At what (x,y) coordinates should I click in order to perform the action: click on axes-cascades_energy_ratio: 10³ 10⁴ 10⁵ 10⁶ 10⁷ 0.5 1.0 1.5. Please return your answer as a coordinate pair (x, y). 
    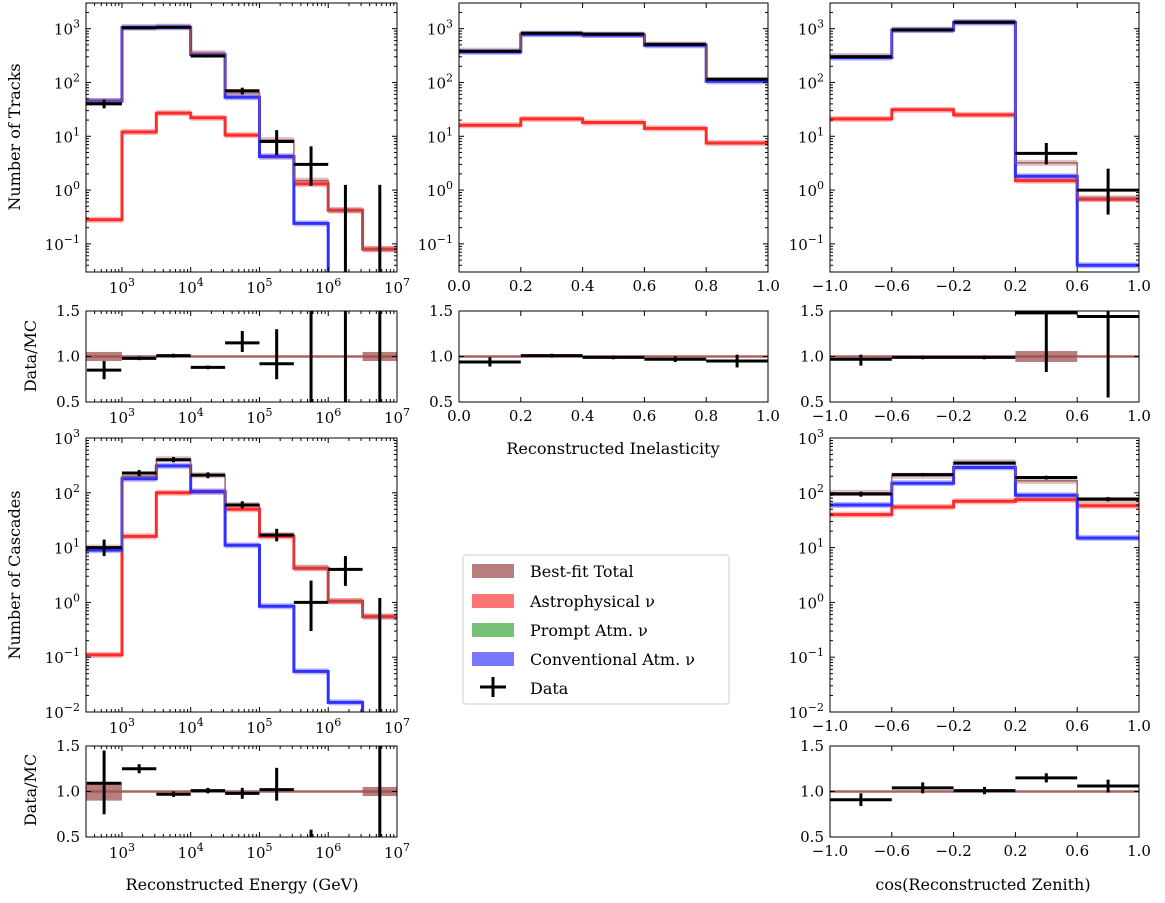
    Looking at the image, I should click on (233, 799).